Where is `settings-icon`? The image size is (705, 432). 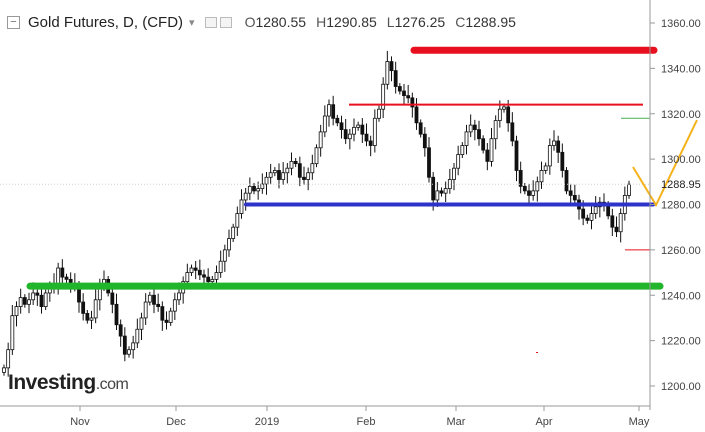
settings-icon is located at coordinates (210, 22).